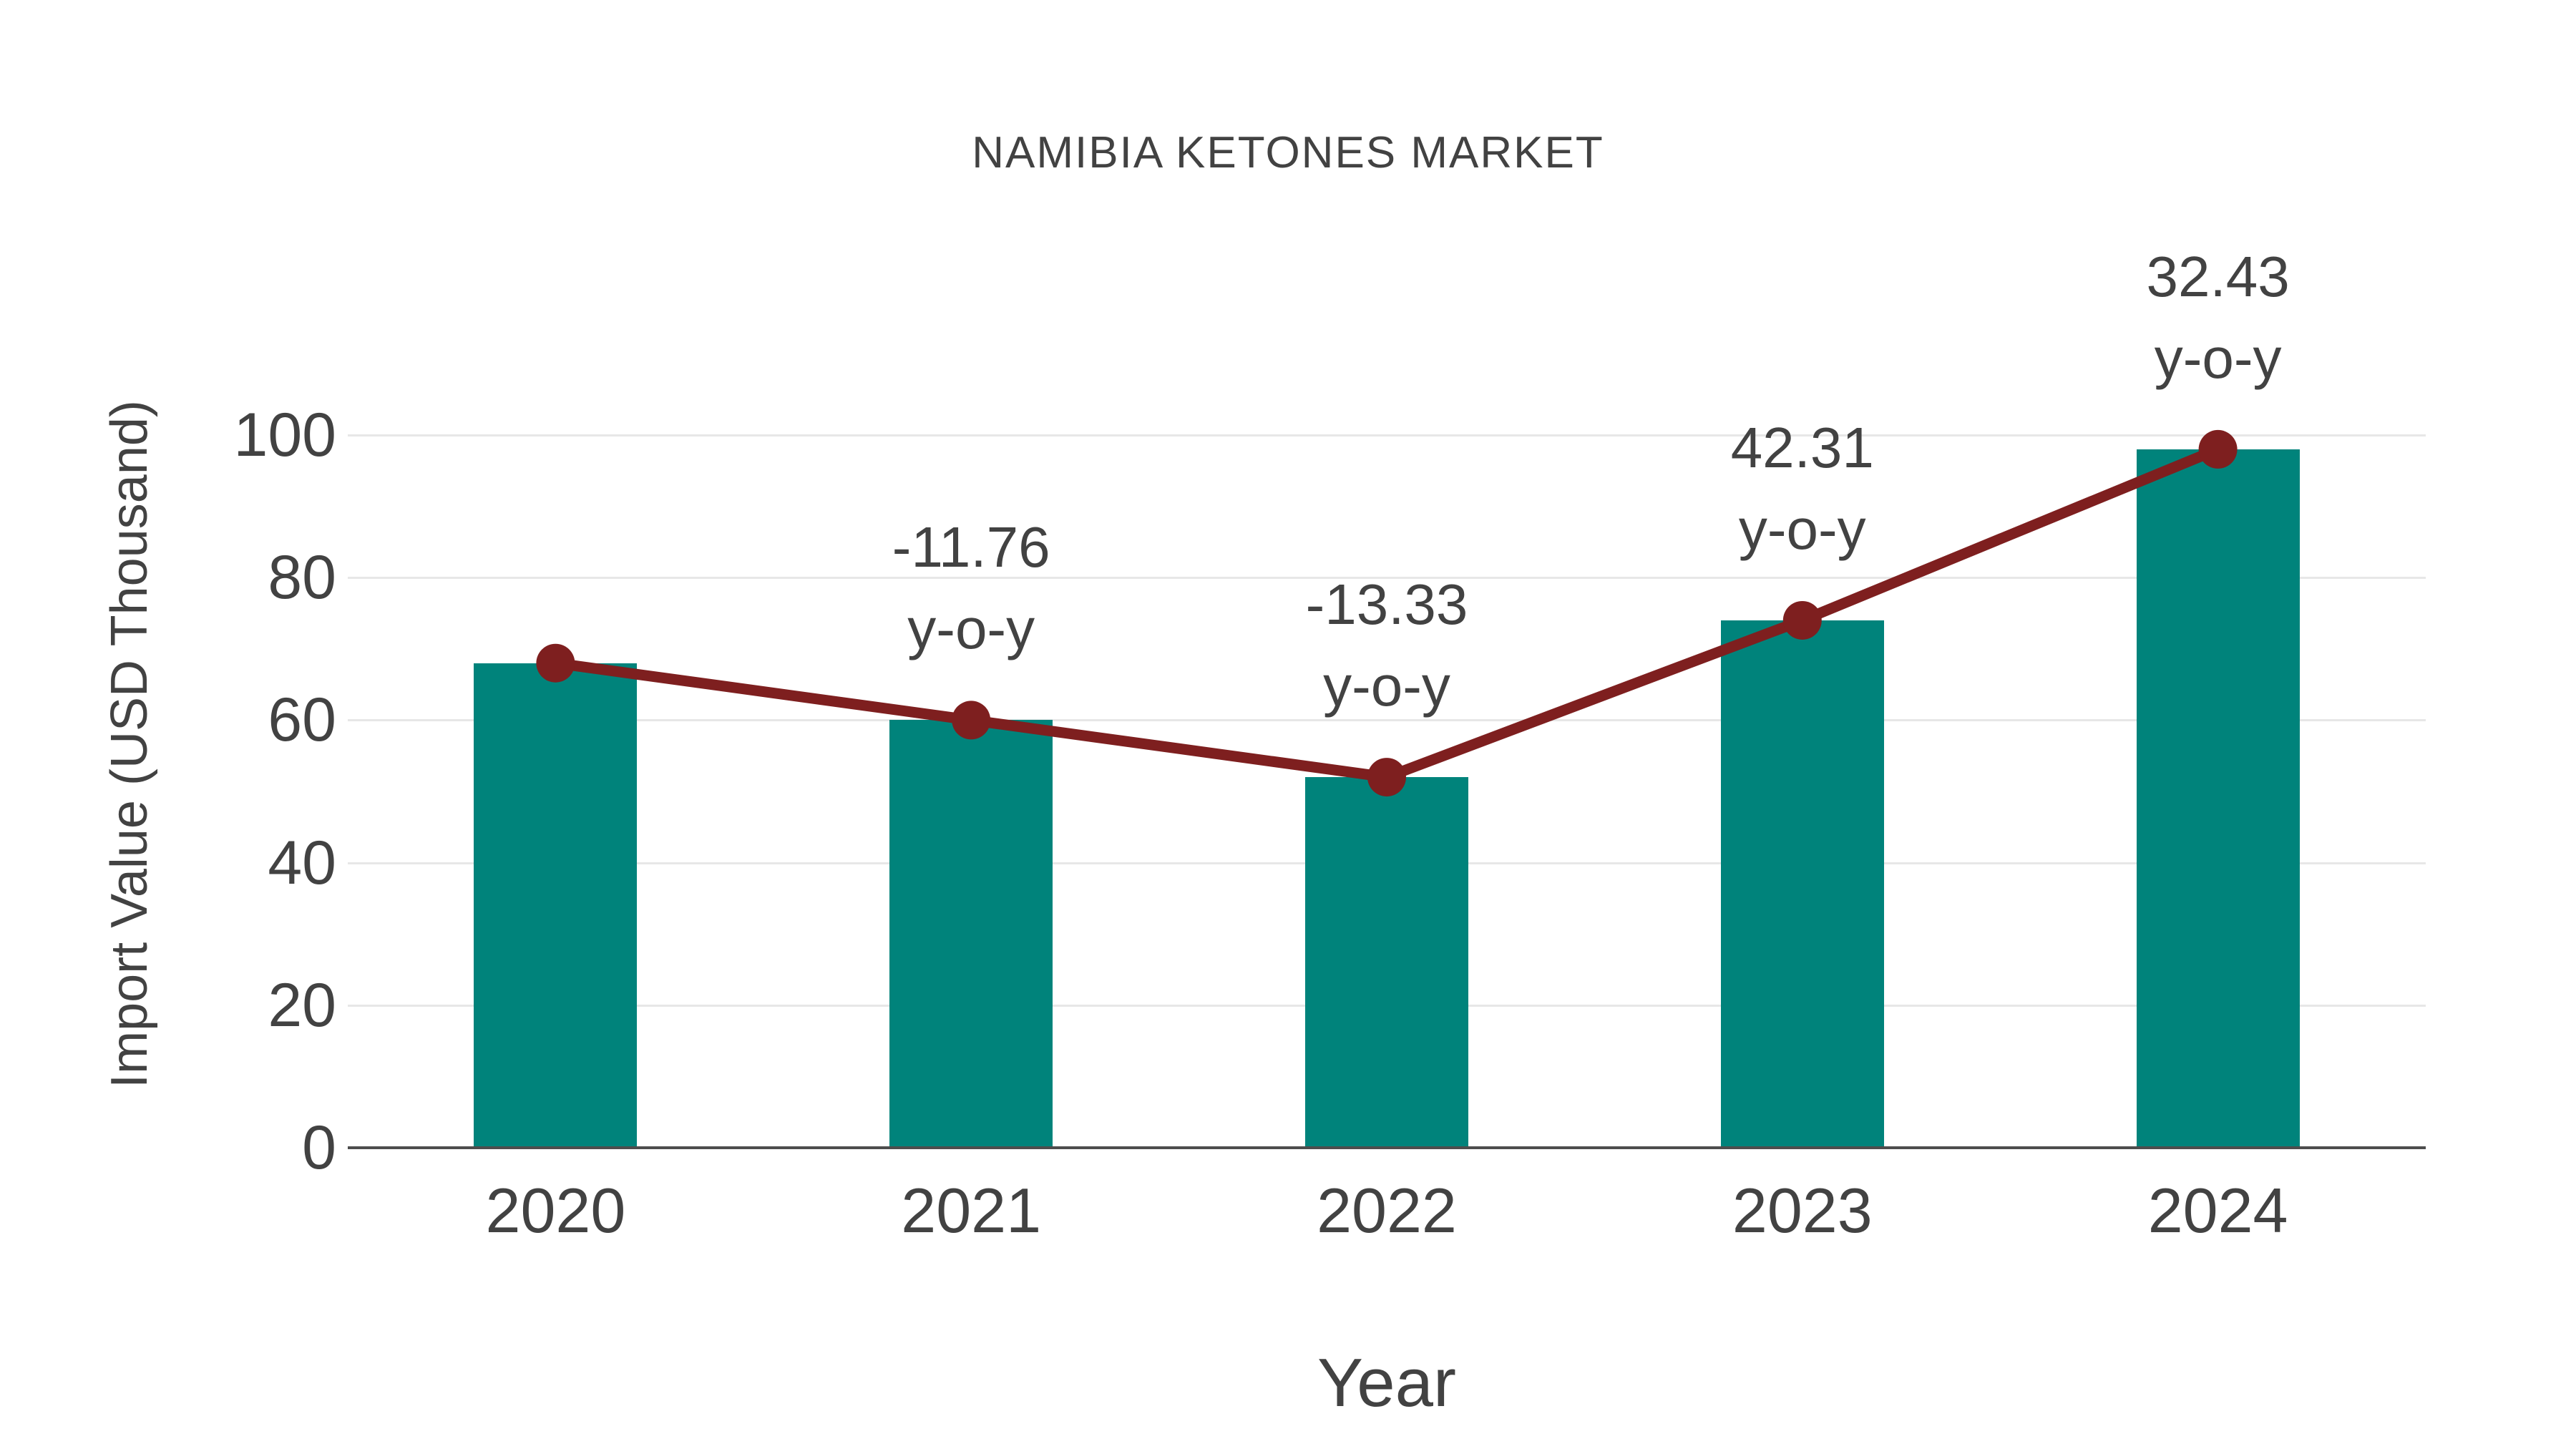 Image resolution: width=2576 pixels, height=1449 pixels. Describe the element at coordinates (2218, 317) in the screenshot. I see `annotation-2024: 32.43 y-o-y` at that location.